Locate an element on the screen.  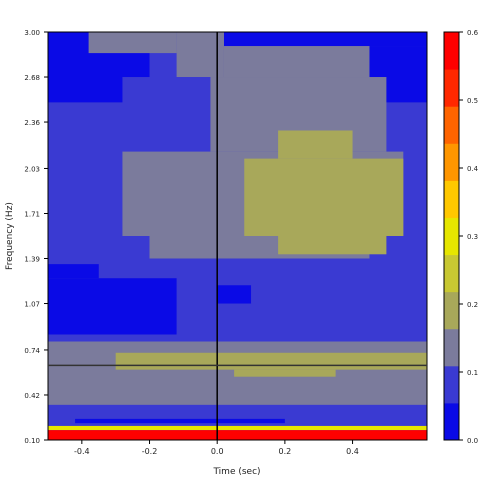
colorbar-tick-label-3: 0.3 is located at coordinates (472, 237).